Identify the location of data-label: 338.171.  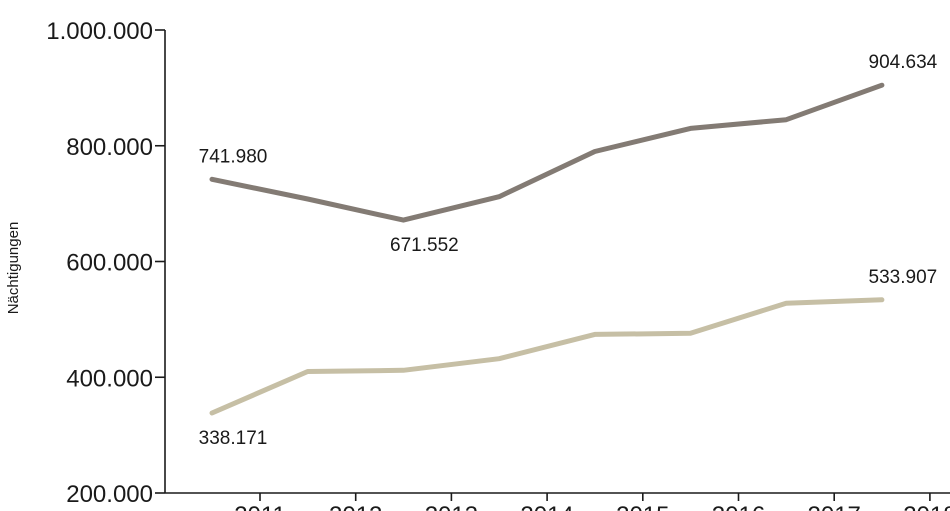
(233, 438).